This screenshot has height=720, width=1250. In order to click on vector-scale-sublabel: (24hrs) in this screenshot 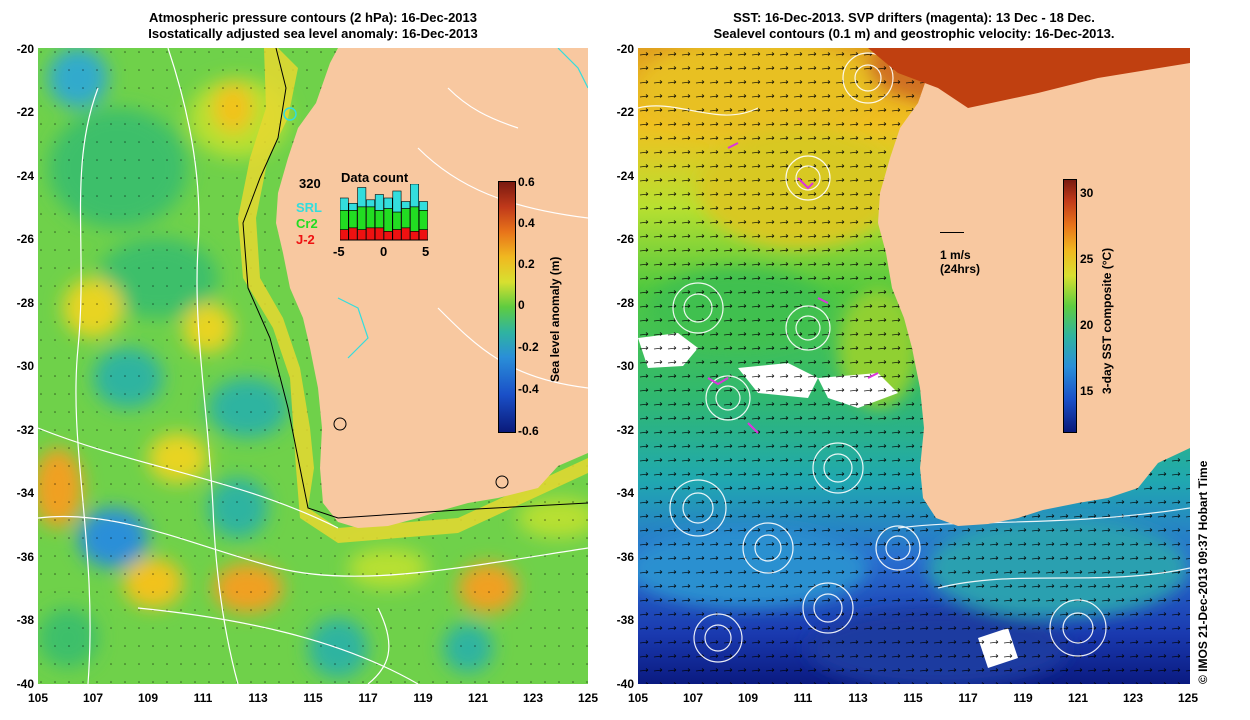, I will do `click(960, 269)`.